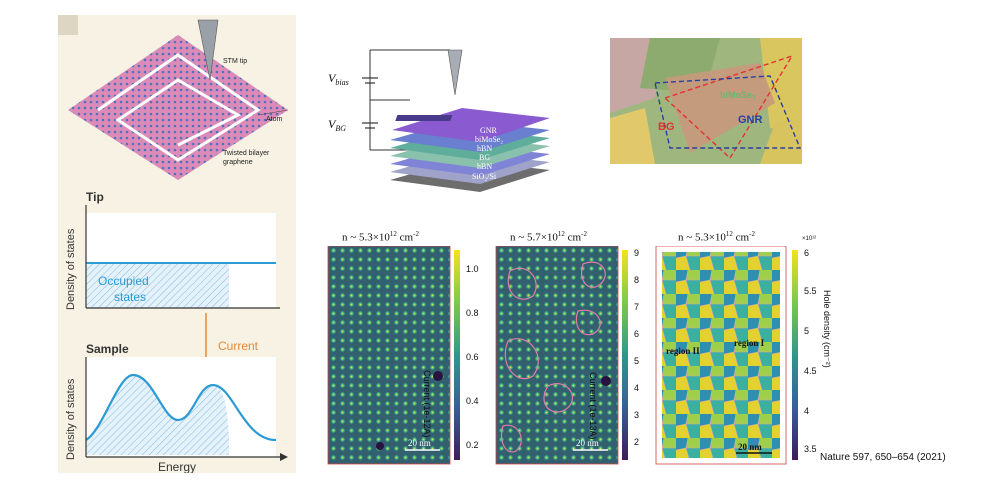 This screenshot has width=1000, height=483. Describe the element at coordinates (455, 72) in the screenshot. I see `device-tip-icon` at that location.